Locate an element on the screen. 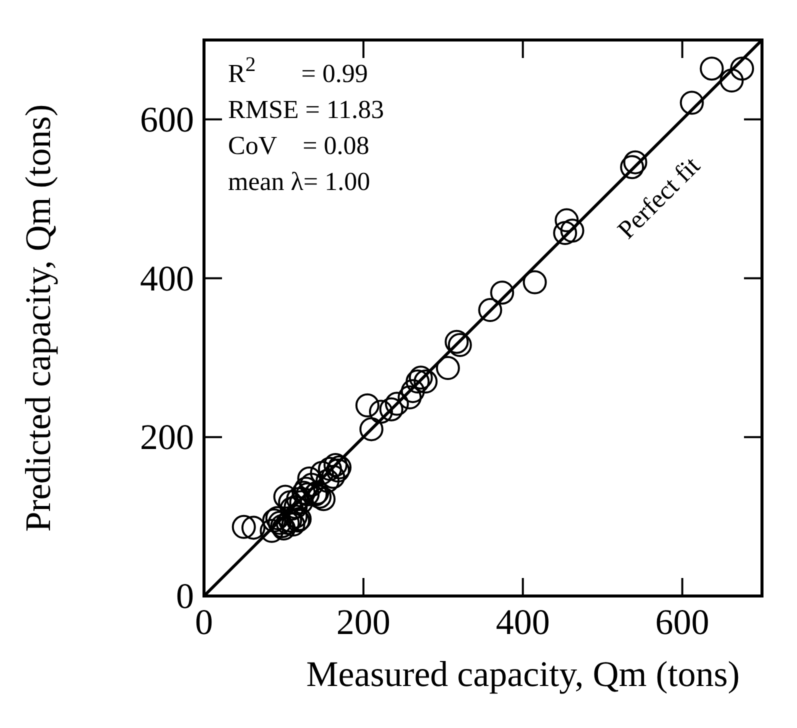 The image size is (797, 728). x-tick-label: 200 is located at coordinates (363, 622).